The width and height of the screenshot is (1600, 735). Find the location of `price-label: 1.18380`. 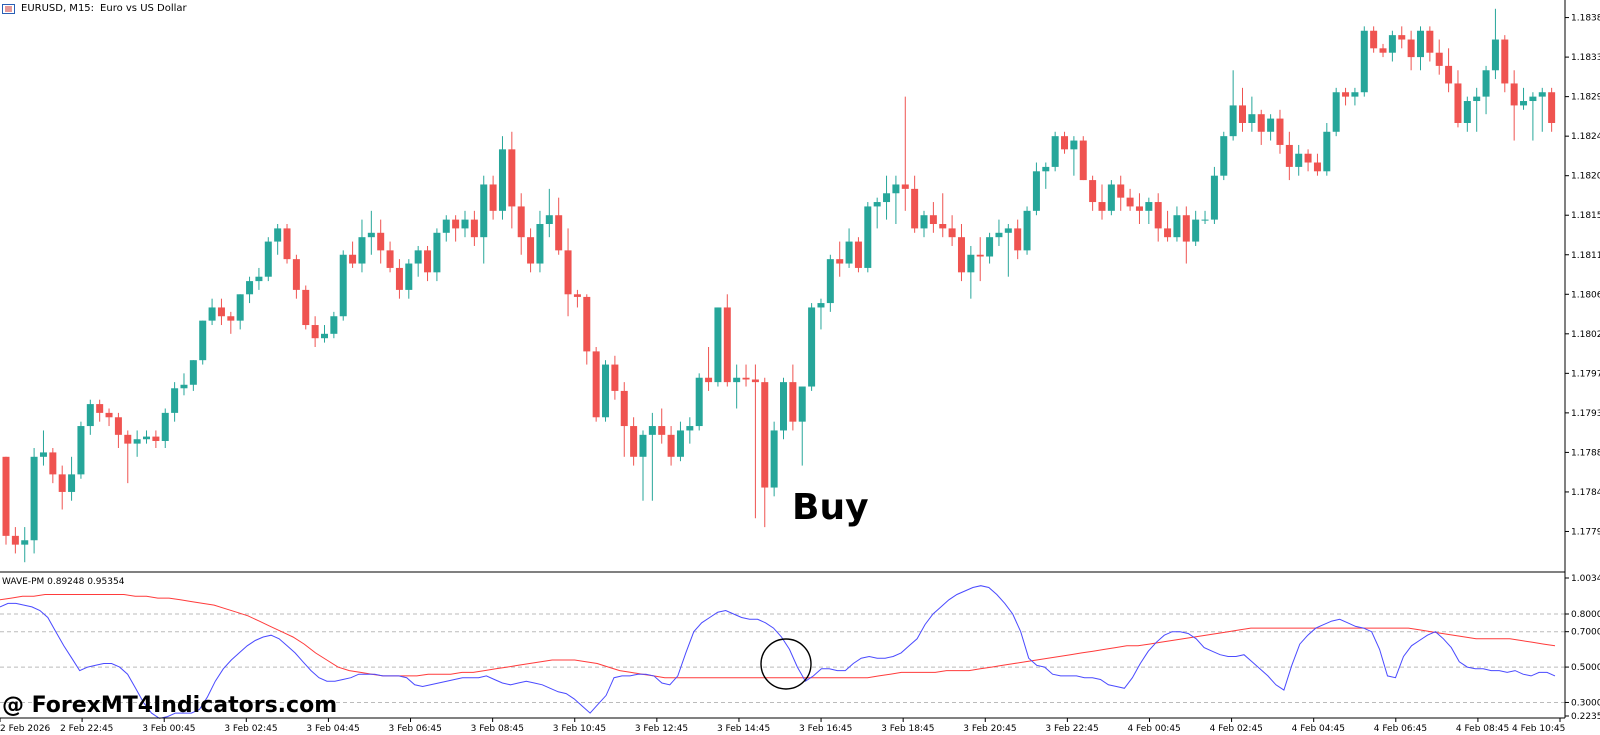

price-label: 1.18380 is located at coordinates (1585, 19).